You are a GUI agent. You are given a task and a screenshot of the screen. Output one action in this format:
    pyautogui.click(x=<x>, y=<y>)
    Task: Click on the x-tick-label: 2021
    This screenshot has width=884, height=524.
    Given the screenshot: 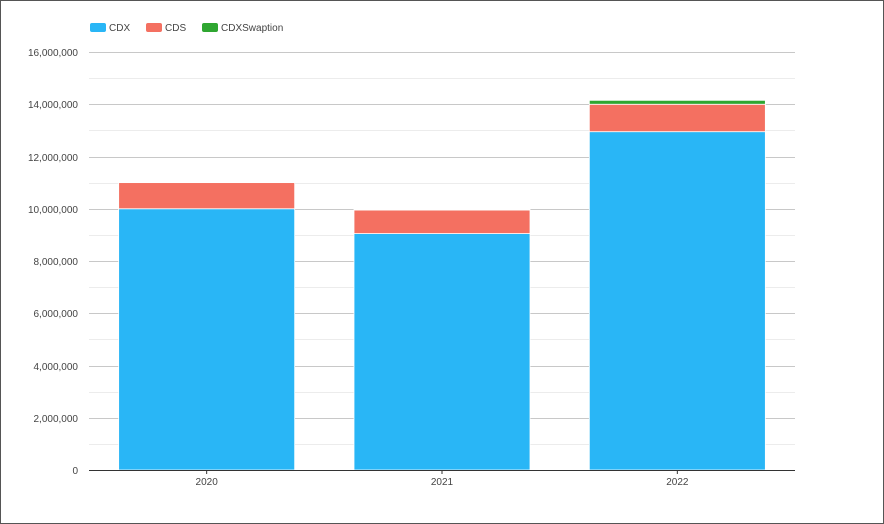 What is the action you would take?
    pyautogui.click(x=442, y=482)
    